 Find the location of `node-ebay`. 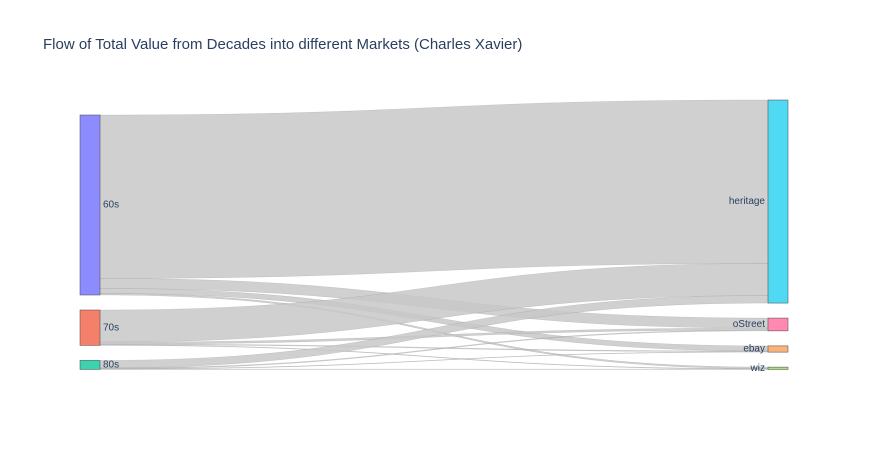

node-ebay is located at coordinates (778, 349).